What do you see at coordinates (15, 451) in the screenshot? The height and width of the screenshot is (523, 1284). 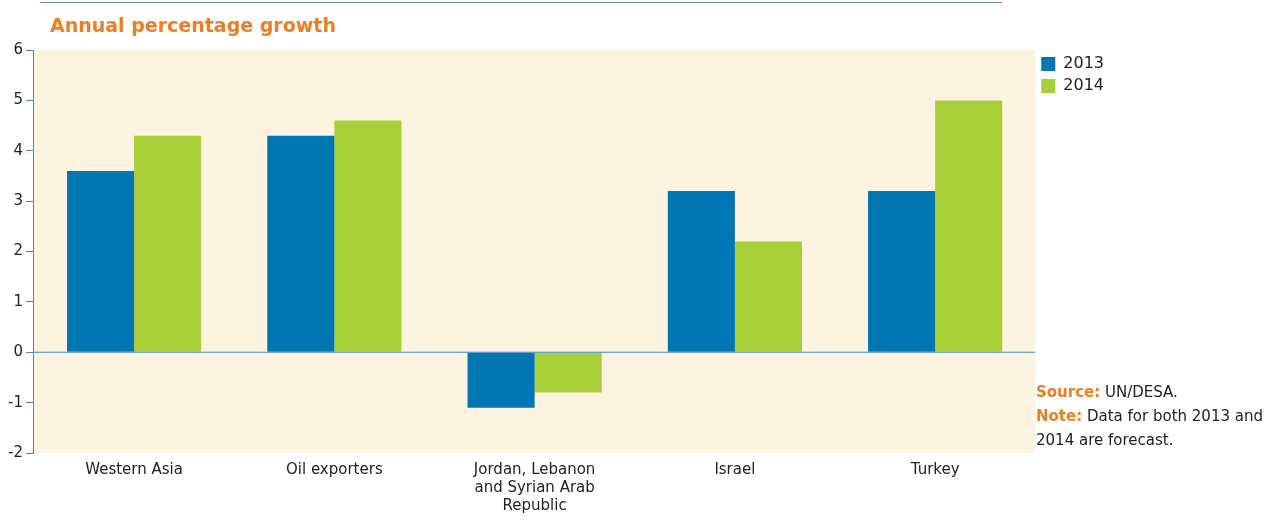 I see `y-tick-label: -2` at bounding box center [15, 451].